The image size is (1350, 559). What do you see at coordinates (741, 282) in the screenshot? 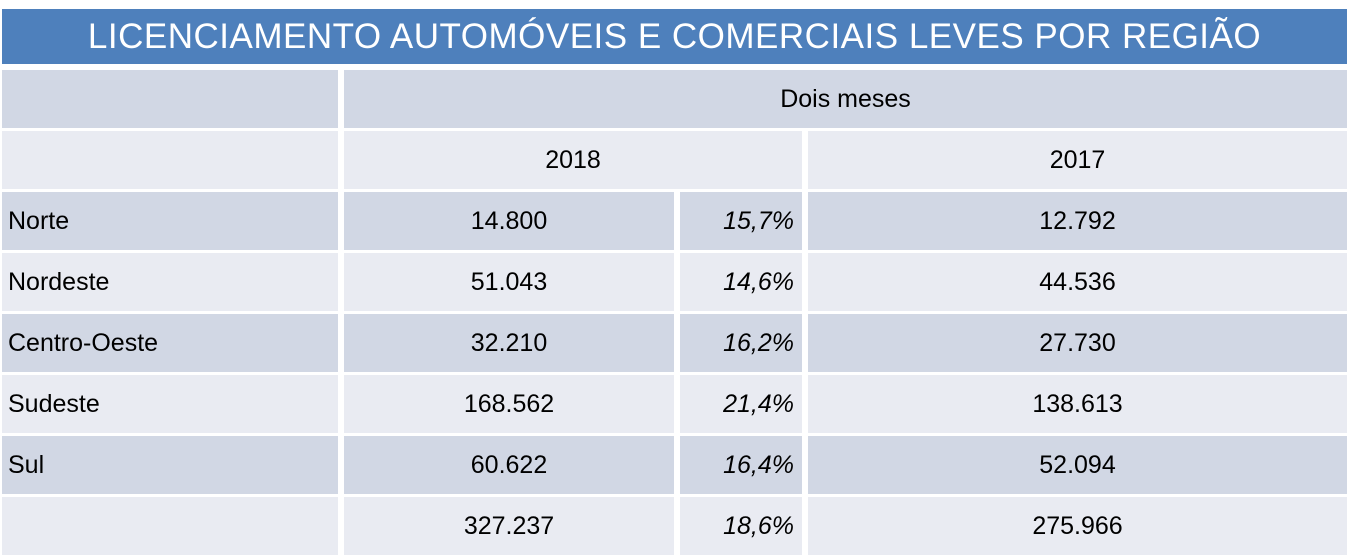
I see `pct-change-cell: 14,6%` at bounding box center [741, 282].